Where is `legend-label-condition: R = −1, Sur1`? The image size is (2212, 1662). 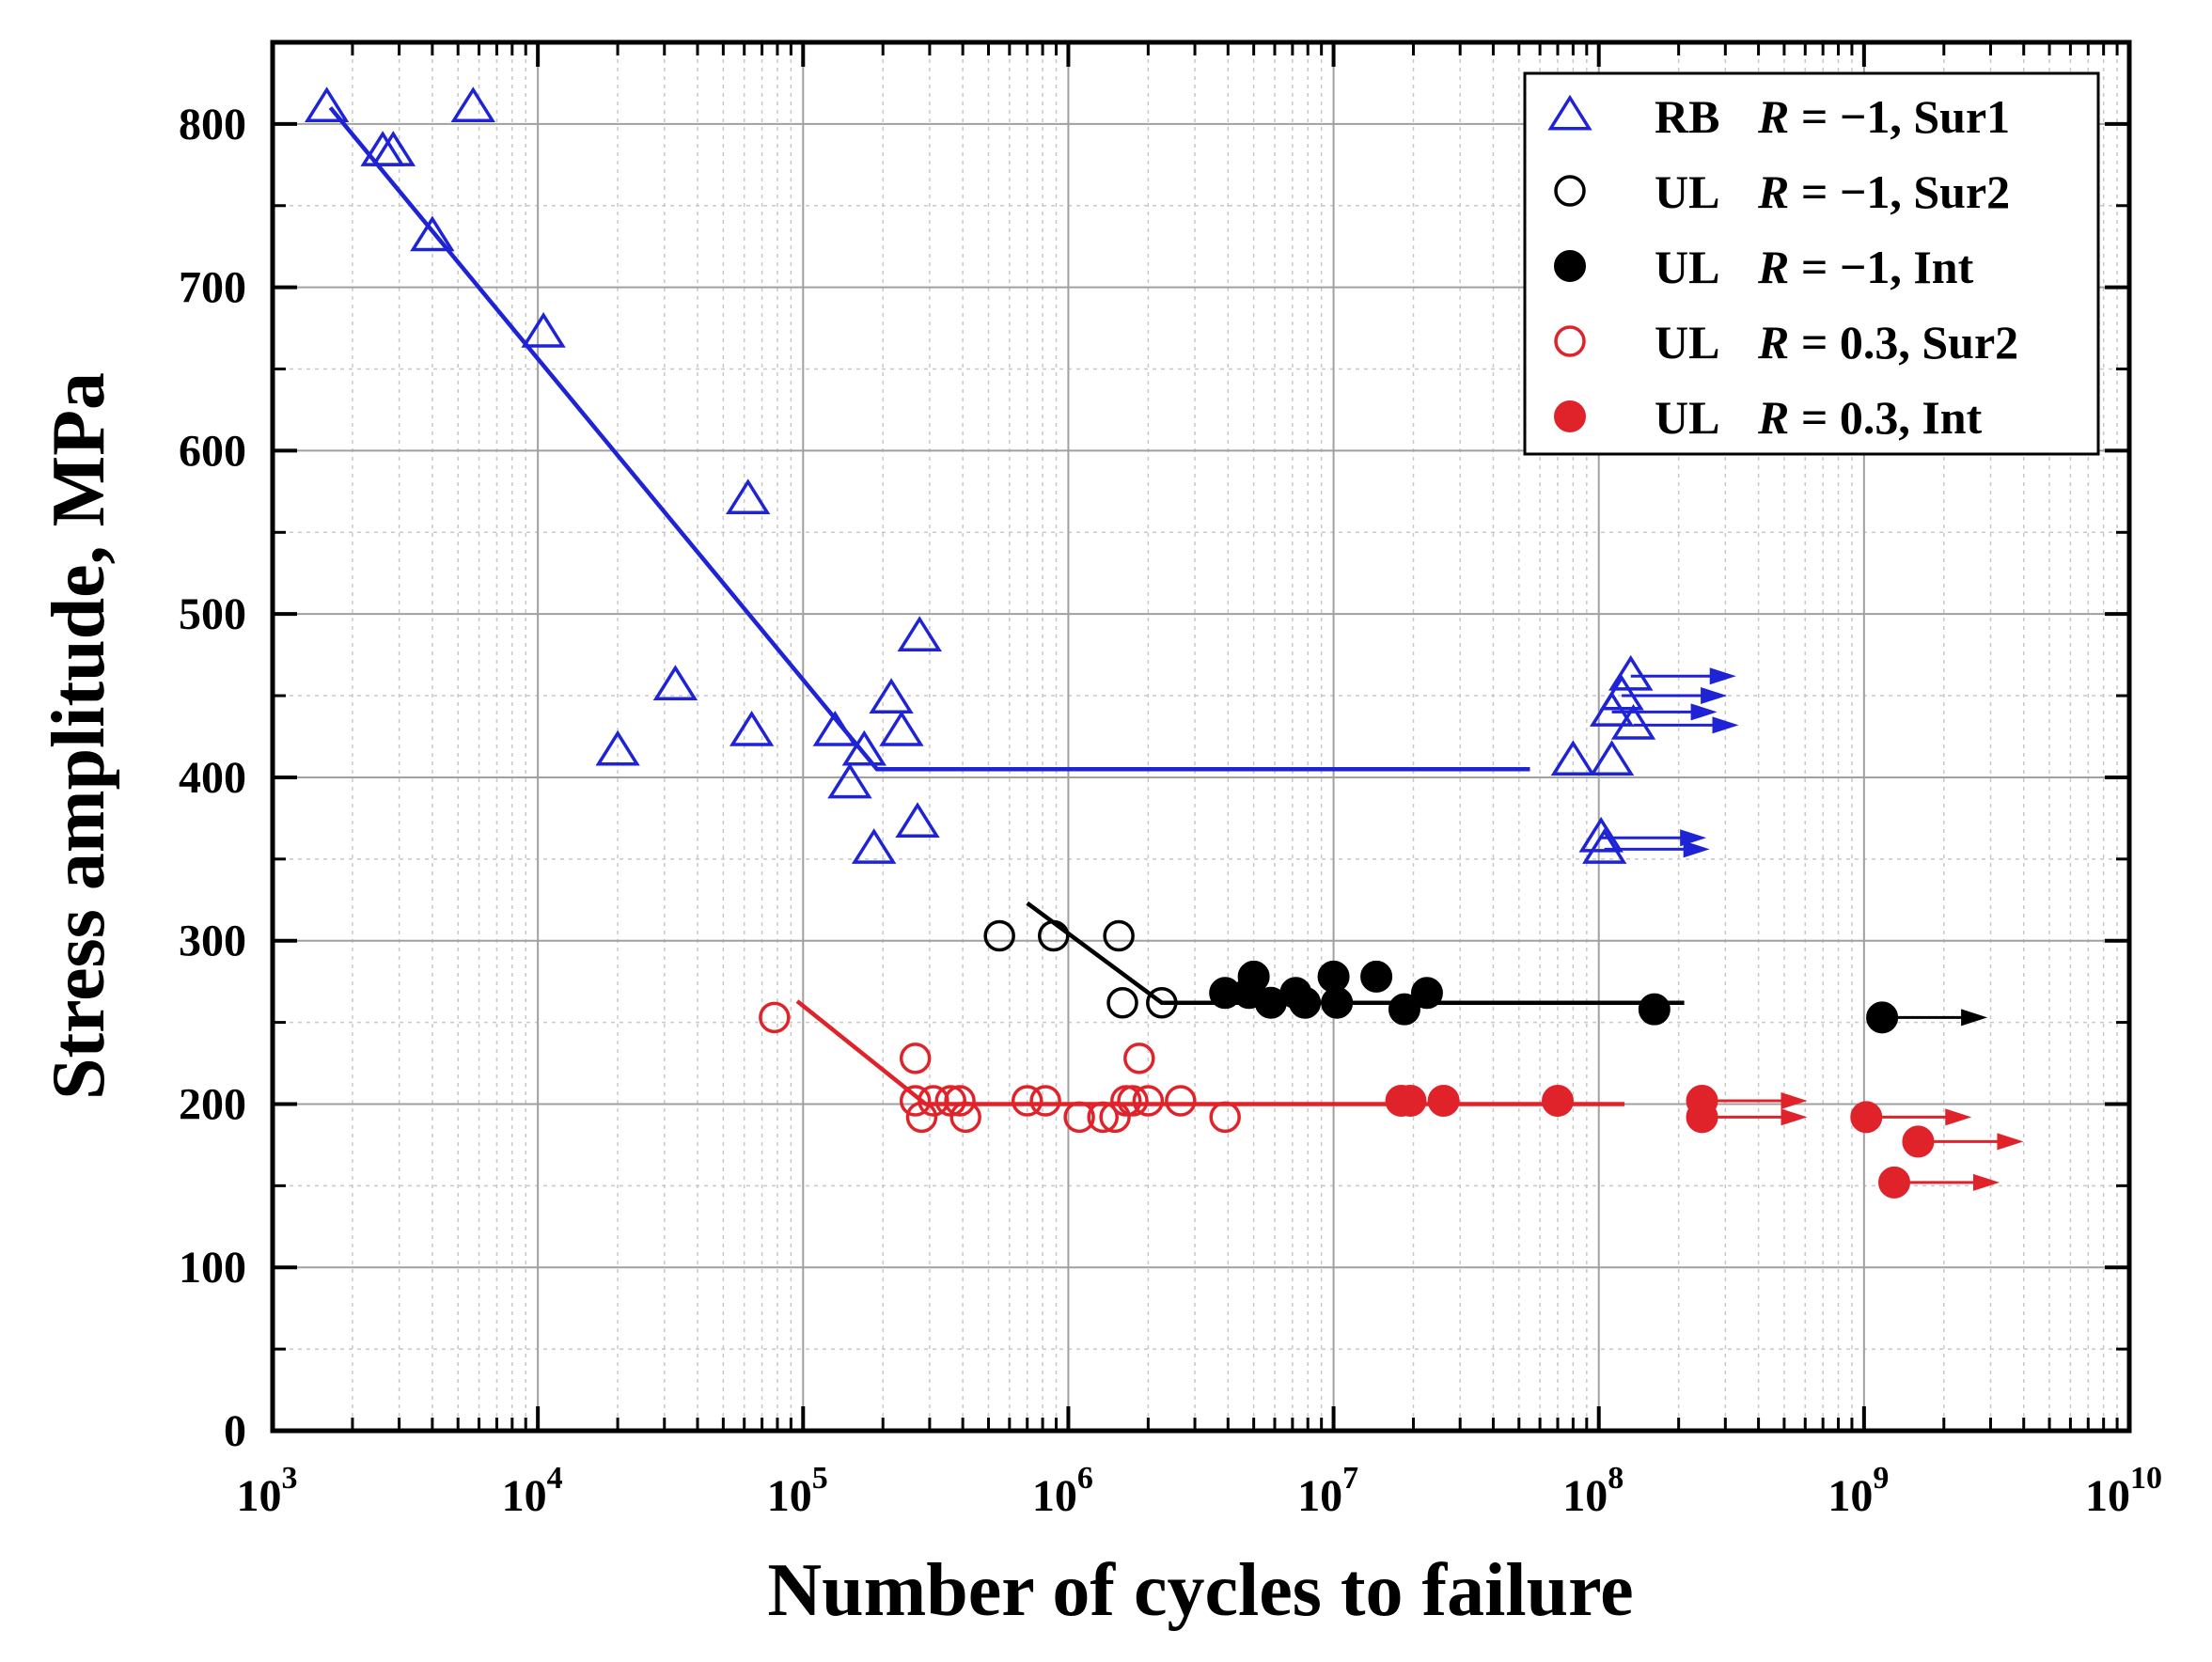 legend-label-condition: R = −1, Sur1 is located at coordinates (1883, 116).